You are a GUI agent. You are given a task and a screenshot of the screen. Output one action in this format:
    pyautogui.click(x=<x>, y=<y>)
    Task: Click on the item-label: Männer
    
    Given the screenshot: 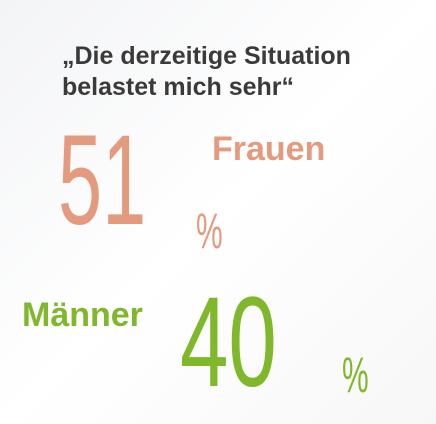 What is the action you would take?
    pyautogui.click(x=82, y=315)
    